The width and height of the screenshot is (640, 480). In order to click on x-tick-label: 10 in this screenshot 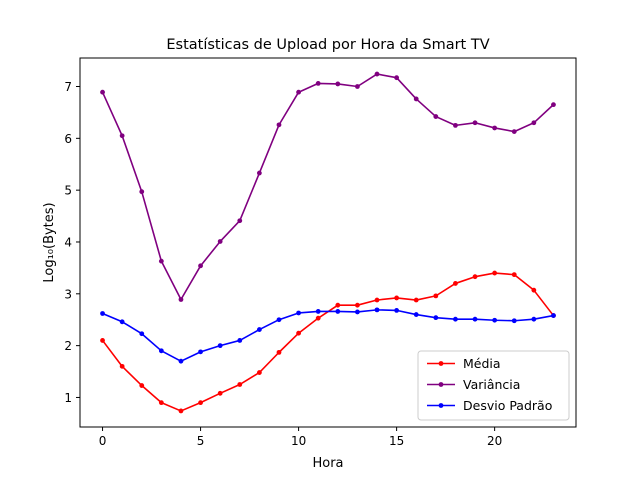, I will do `click(298, 441)`.